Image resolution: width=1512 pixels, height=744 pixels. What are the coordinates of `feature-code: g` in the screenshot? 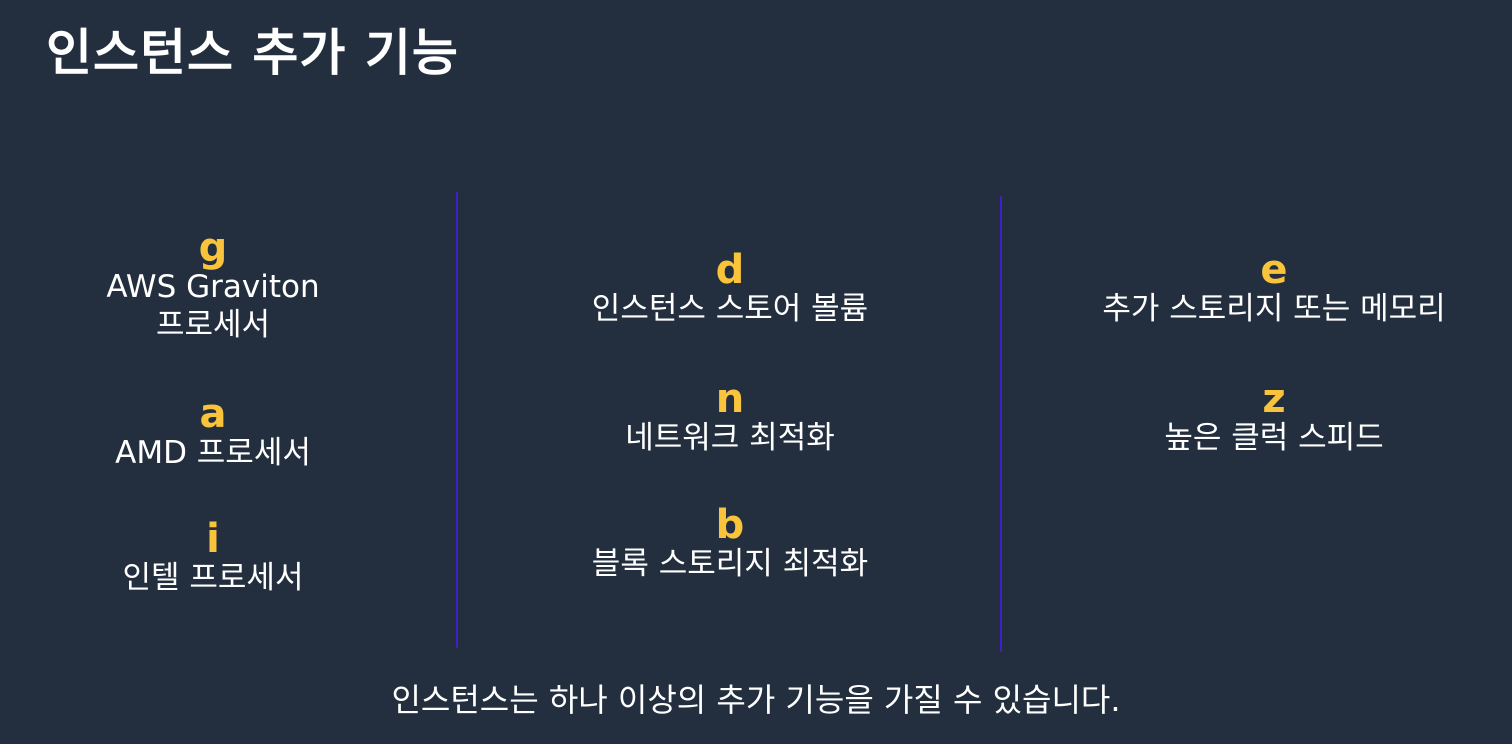 It's located at (213, 248).